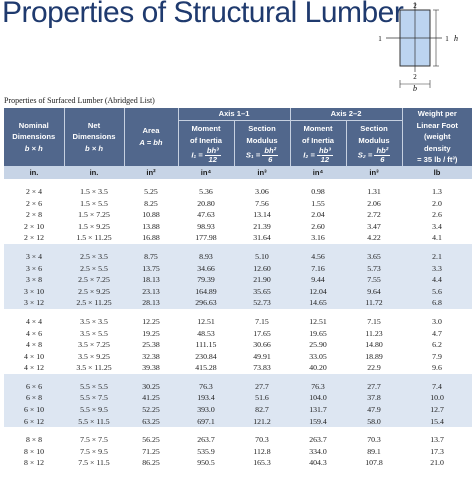  What do you see at coordinates (262, 291) in the screenshot?
I see `table-cell: 35.65` at bounding box center [262, 291].